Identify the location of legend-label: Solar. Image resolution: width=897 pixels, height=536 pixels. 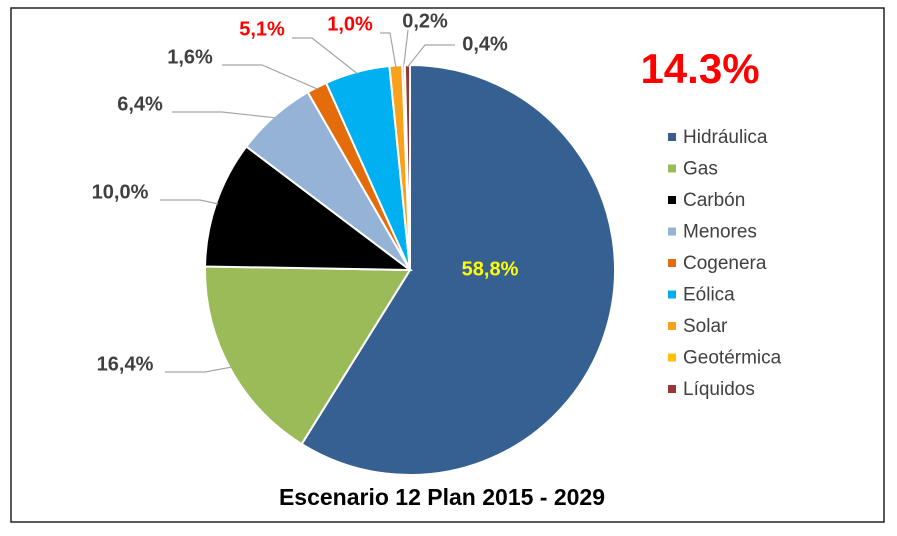
(705, 326).